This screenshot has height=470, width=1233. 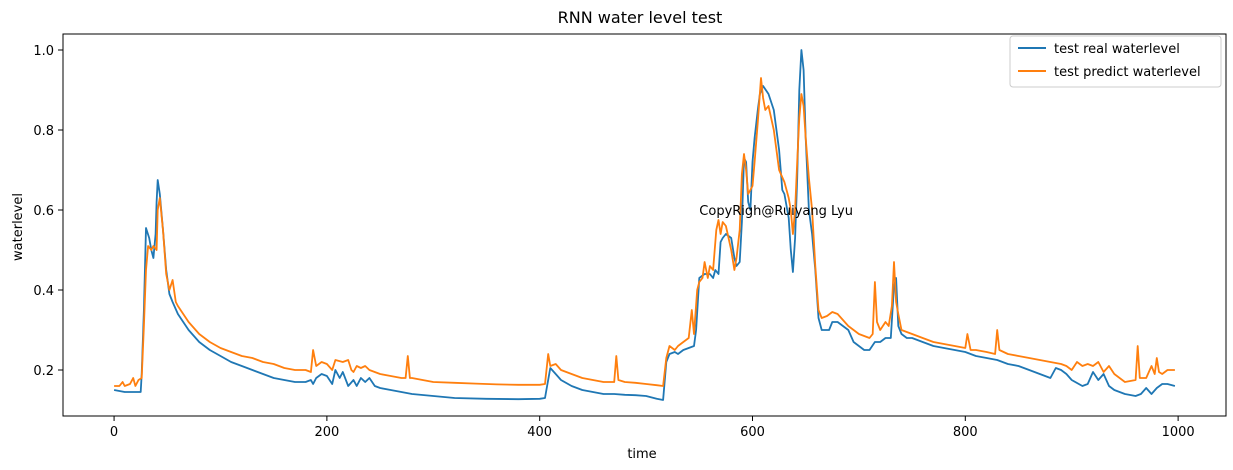 What do you see at coordinates (752, 432) in the screenshot?
I see `x-tick-label: 600` at bounding box center [752, 432].